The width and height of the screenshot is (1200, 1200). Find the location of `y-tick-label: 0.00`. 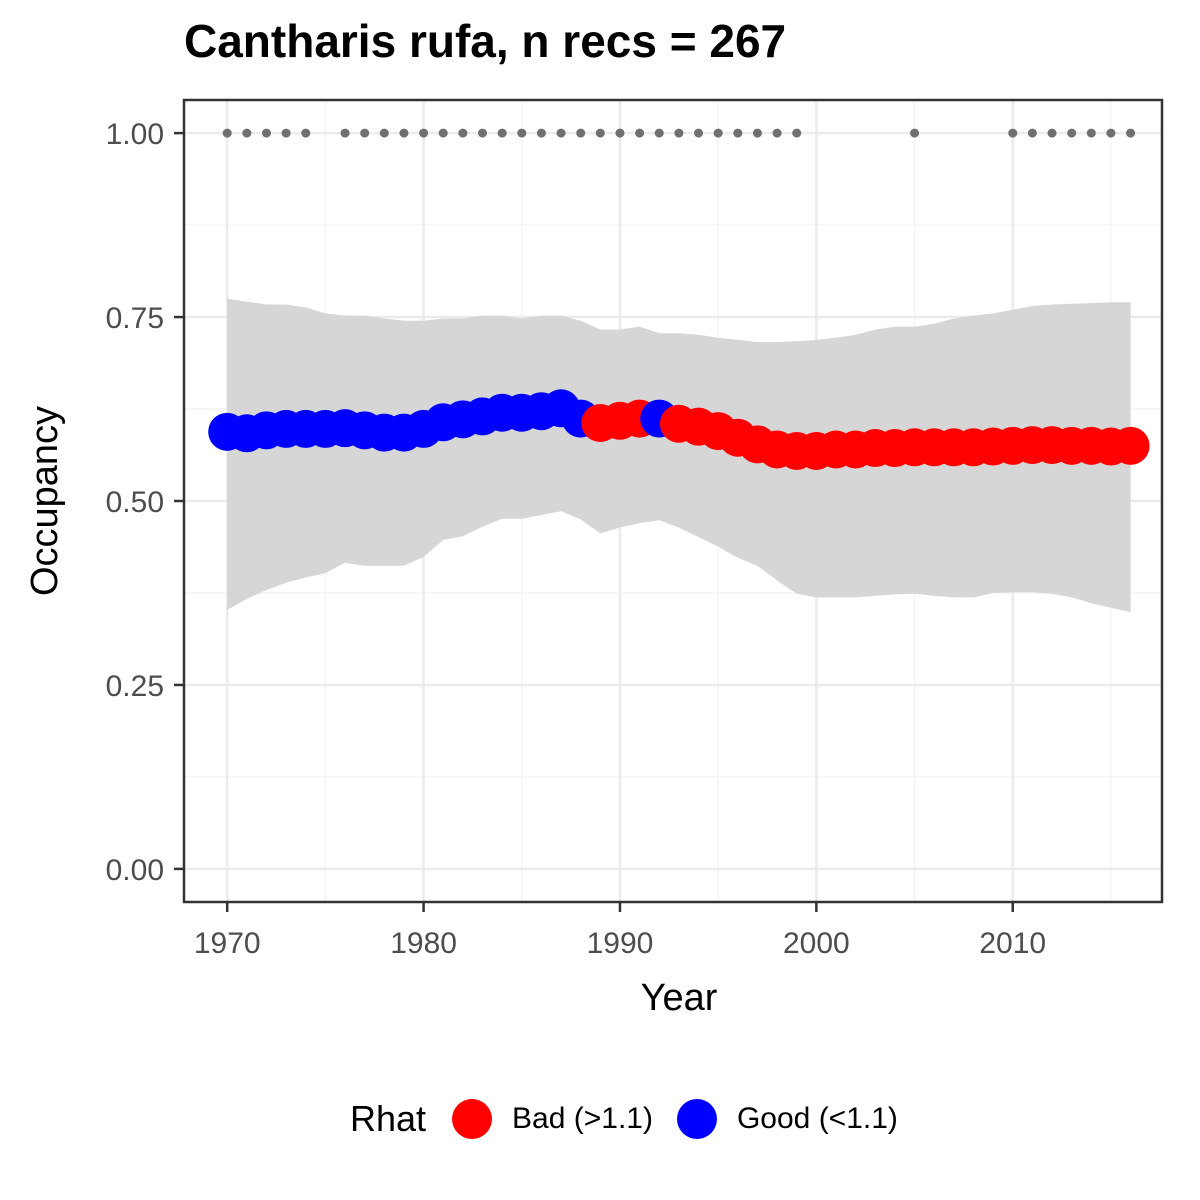

y-tick-label: 0.00 is located at coordinates (135, 870).